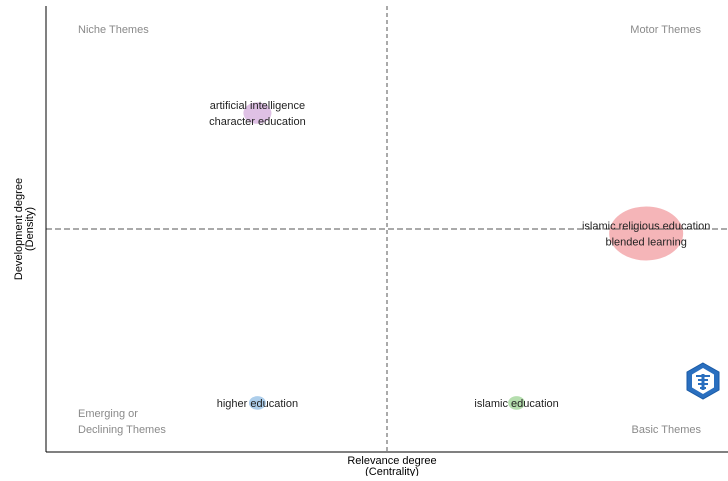 This screenshot has width=728, height=481. I want to click on cluster-label-3-0: islamic education, so click(516, 404).